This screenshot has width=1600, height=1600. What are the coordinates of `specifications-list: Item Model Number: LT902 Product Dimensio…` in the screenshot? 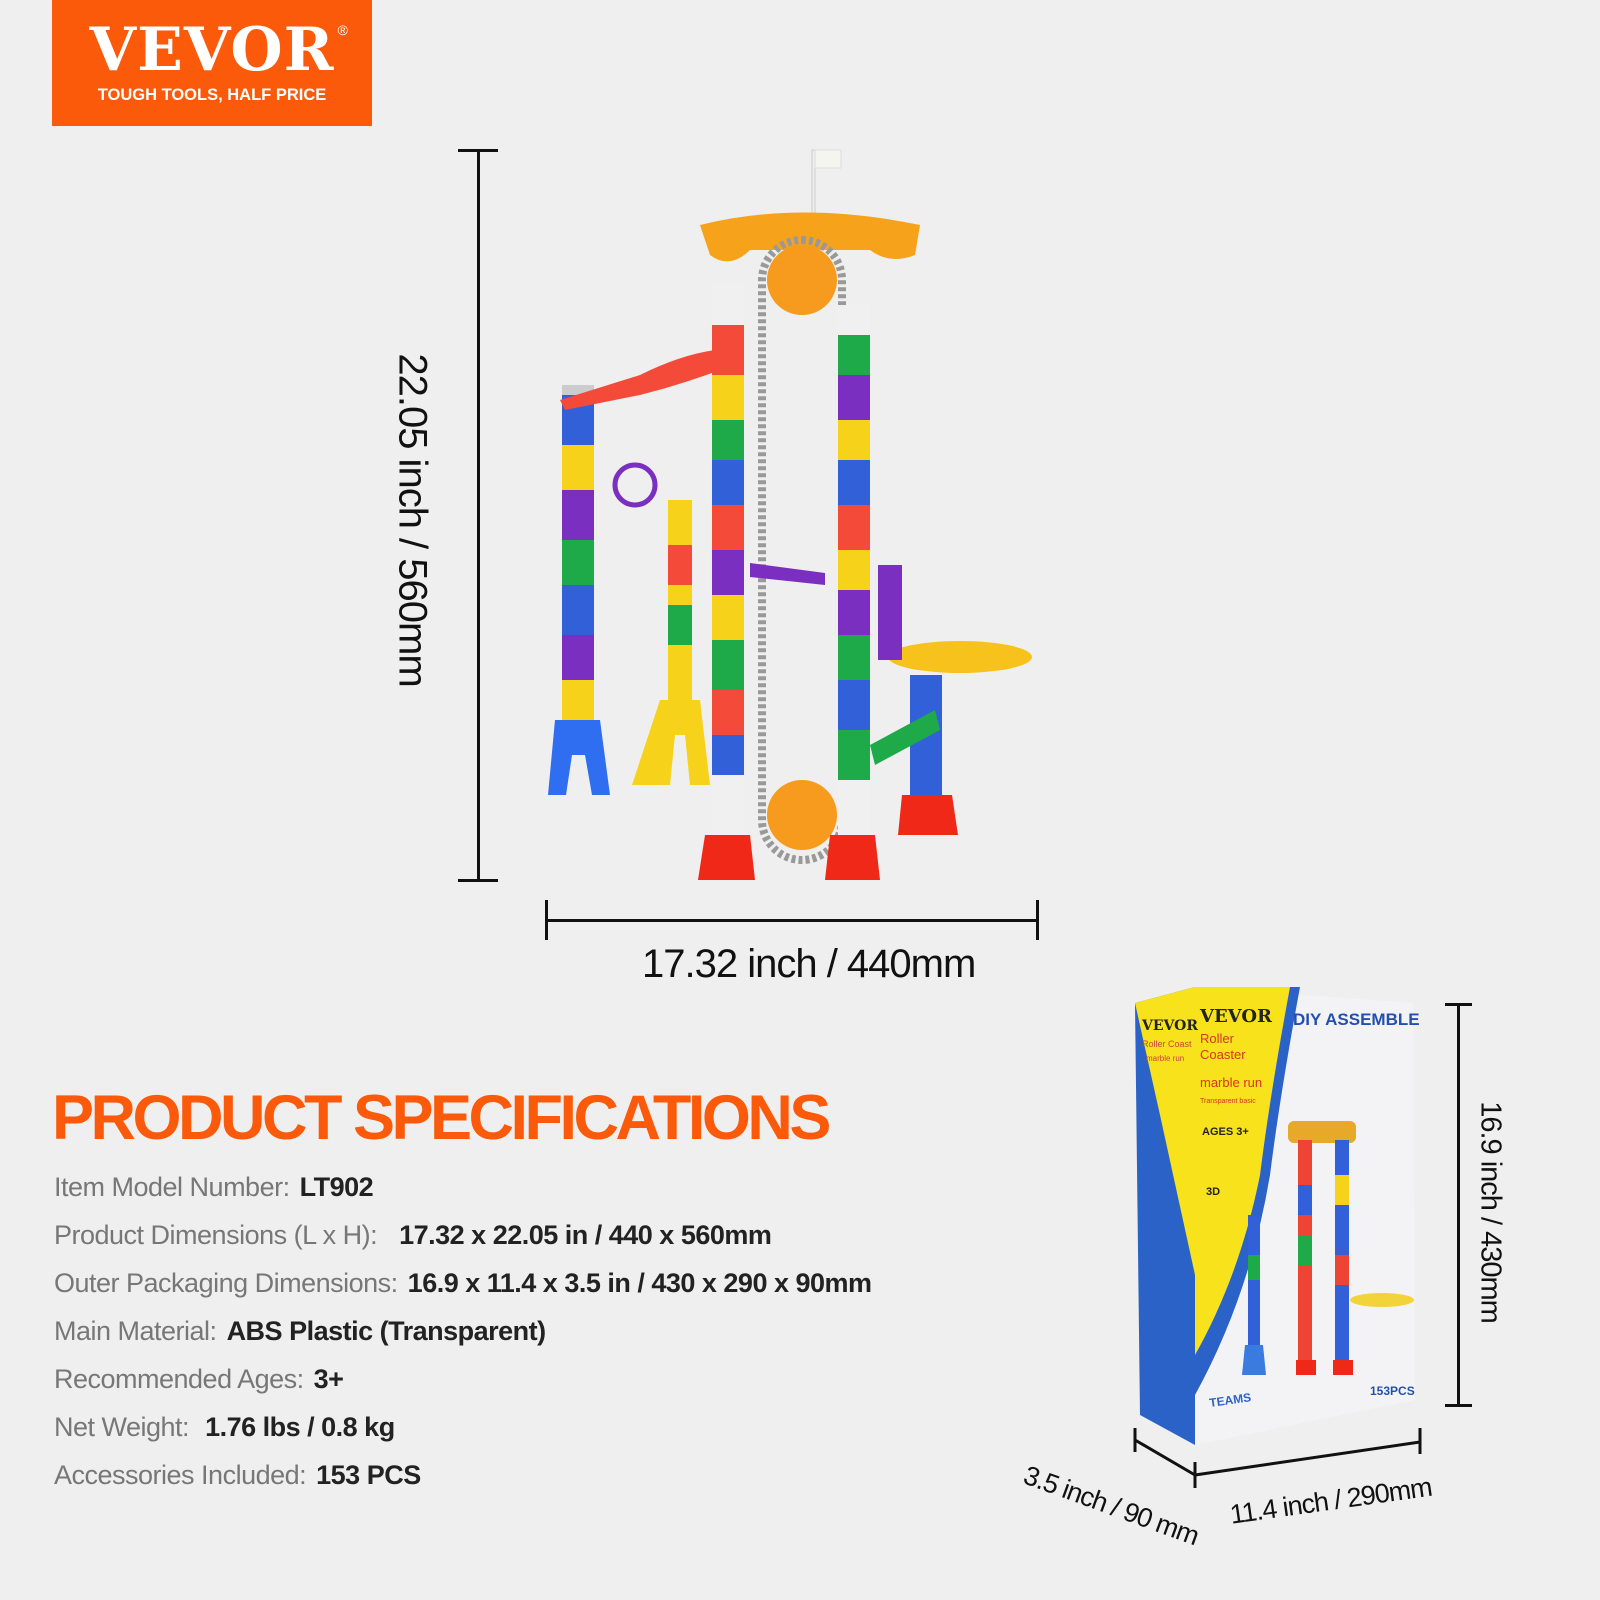 It's located at (463, 1340).